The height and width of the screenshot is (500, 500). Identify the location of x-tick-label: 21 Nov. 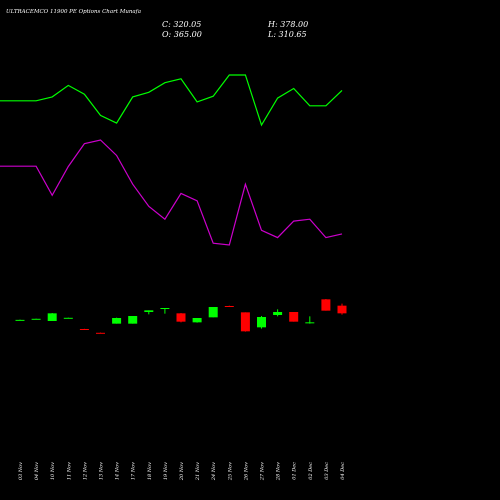
(198, 471).